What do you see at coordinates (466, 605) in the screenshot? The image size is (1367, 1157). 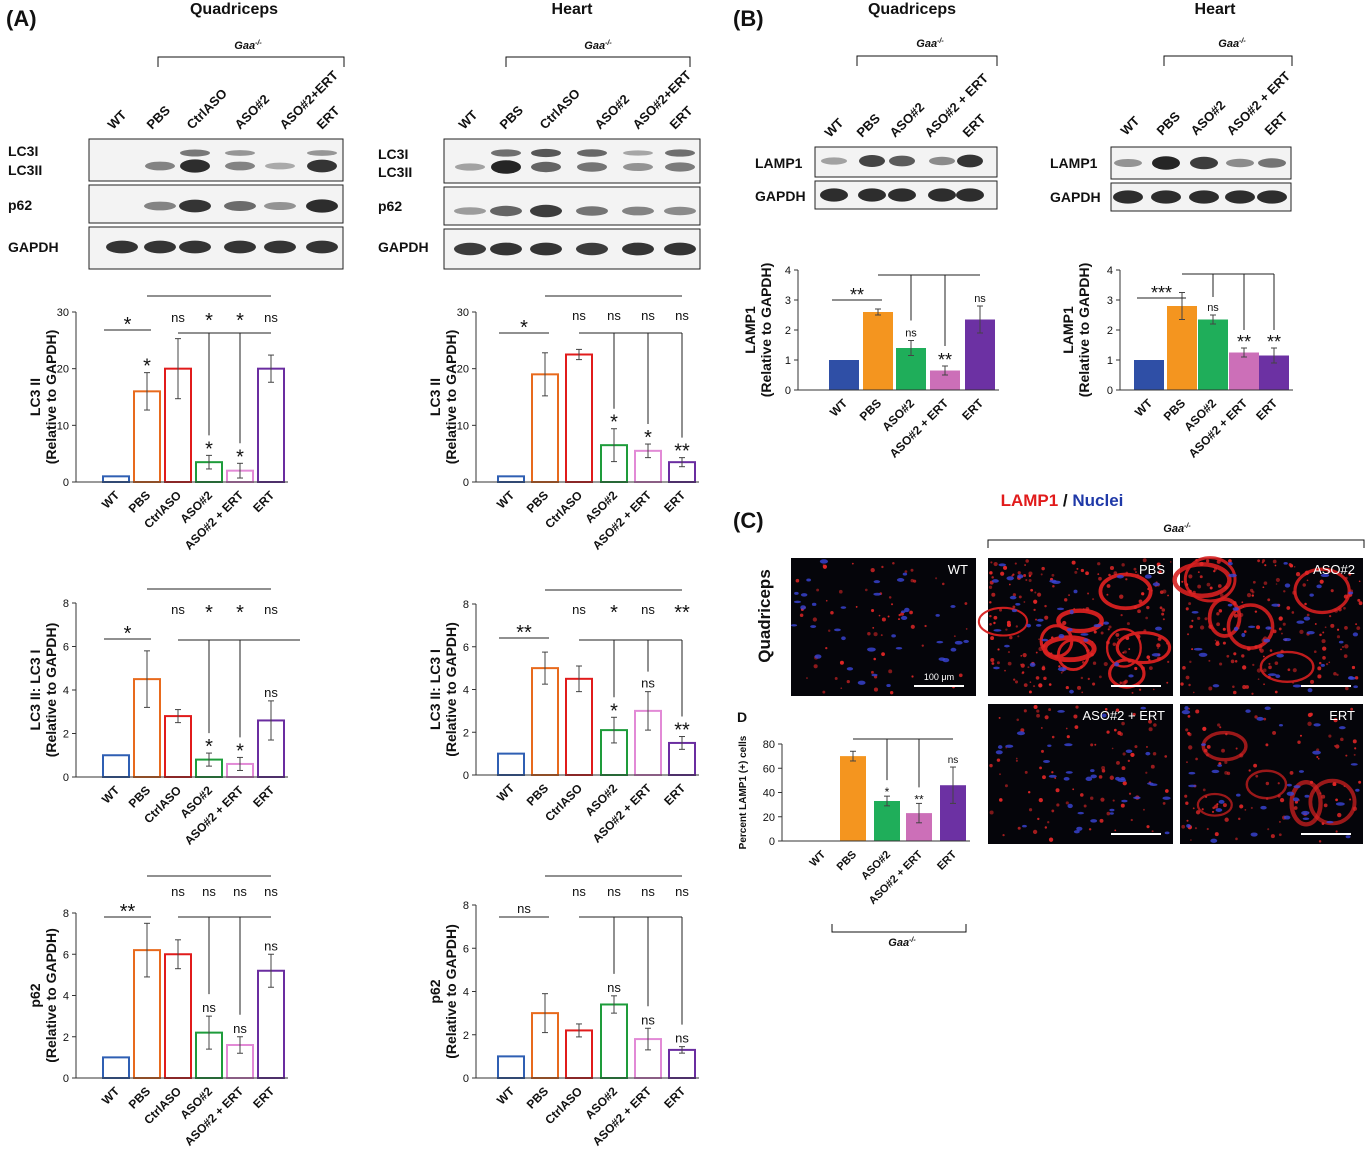 I see `y-tick-label: 8` at bounding box center [466, 605].